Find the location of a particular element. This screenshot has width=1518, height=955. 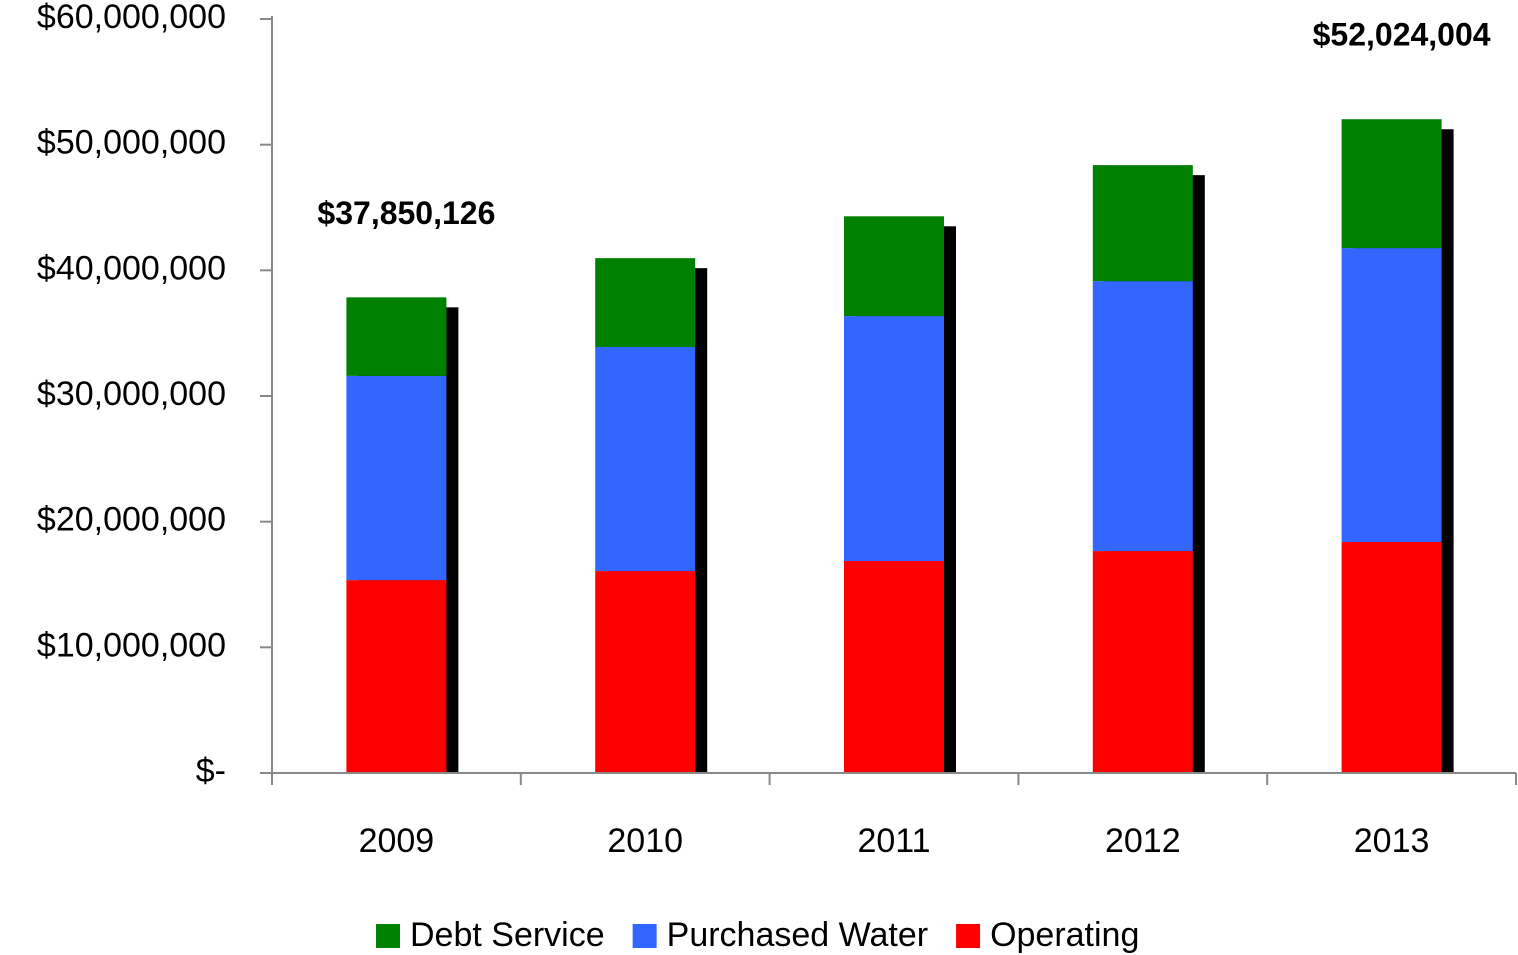

legend-label: Purchased Water is located at coordinates (797, 935).